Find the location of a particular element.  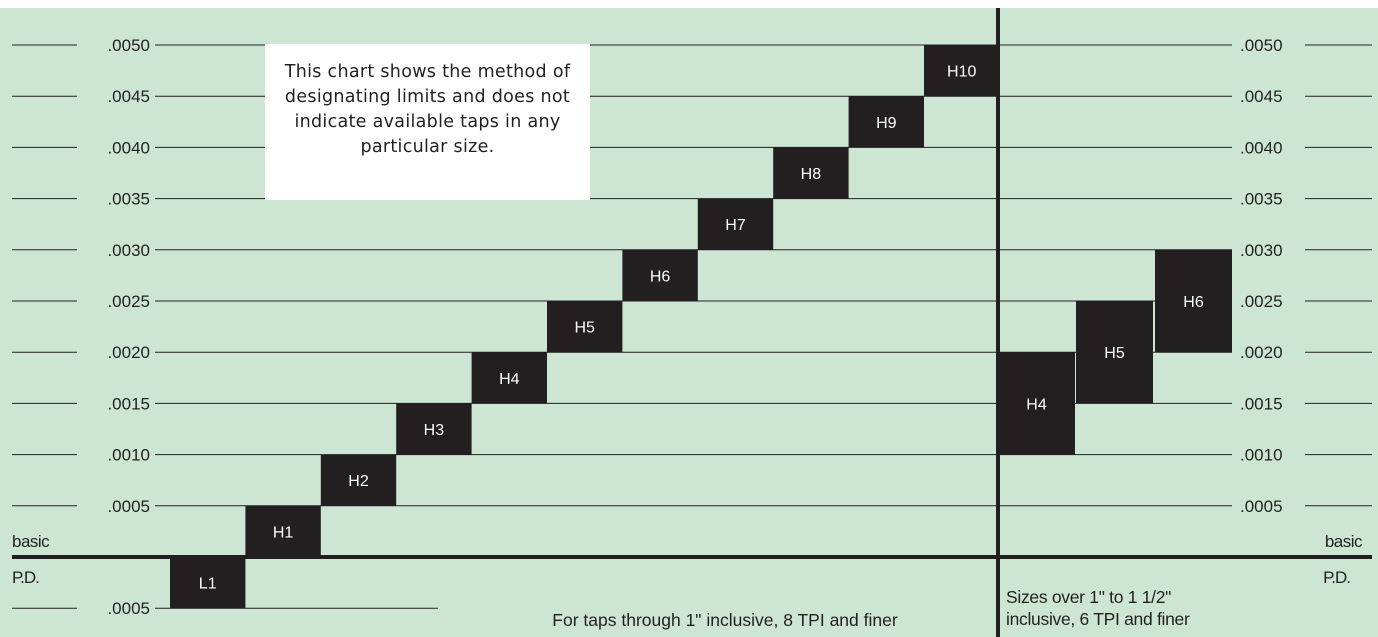

y-tick-label-right: .0010 is located at coordinates (1261, 455).